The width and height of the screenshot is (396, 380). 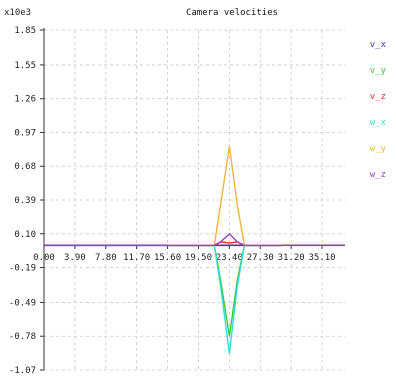 What do you see at coordinates (291, 258) in the screenshot?
I see `x-tick-label: 31.20` at bounding box center [291, 258].